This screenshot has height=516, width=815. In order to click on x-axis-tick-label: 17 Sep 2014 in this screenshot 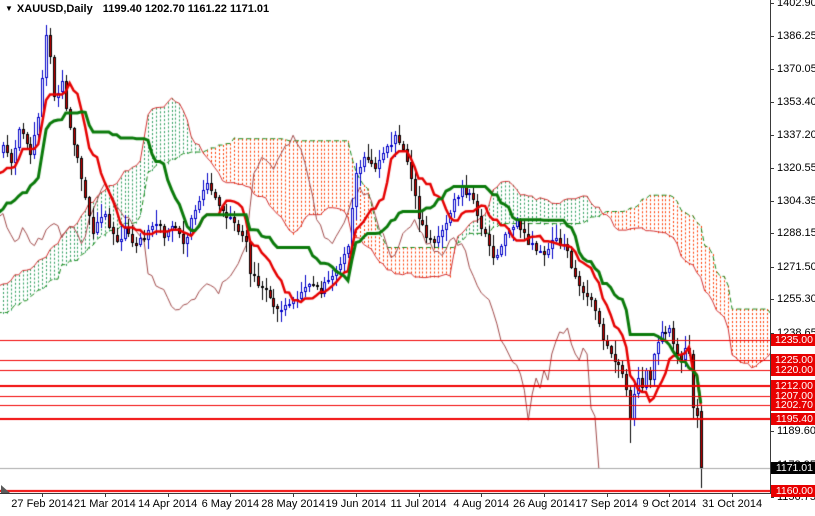, I will do `click(606, 504)`.